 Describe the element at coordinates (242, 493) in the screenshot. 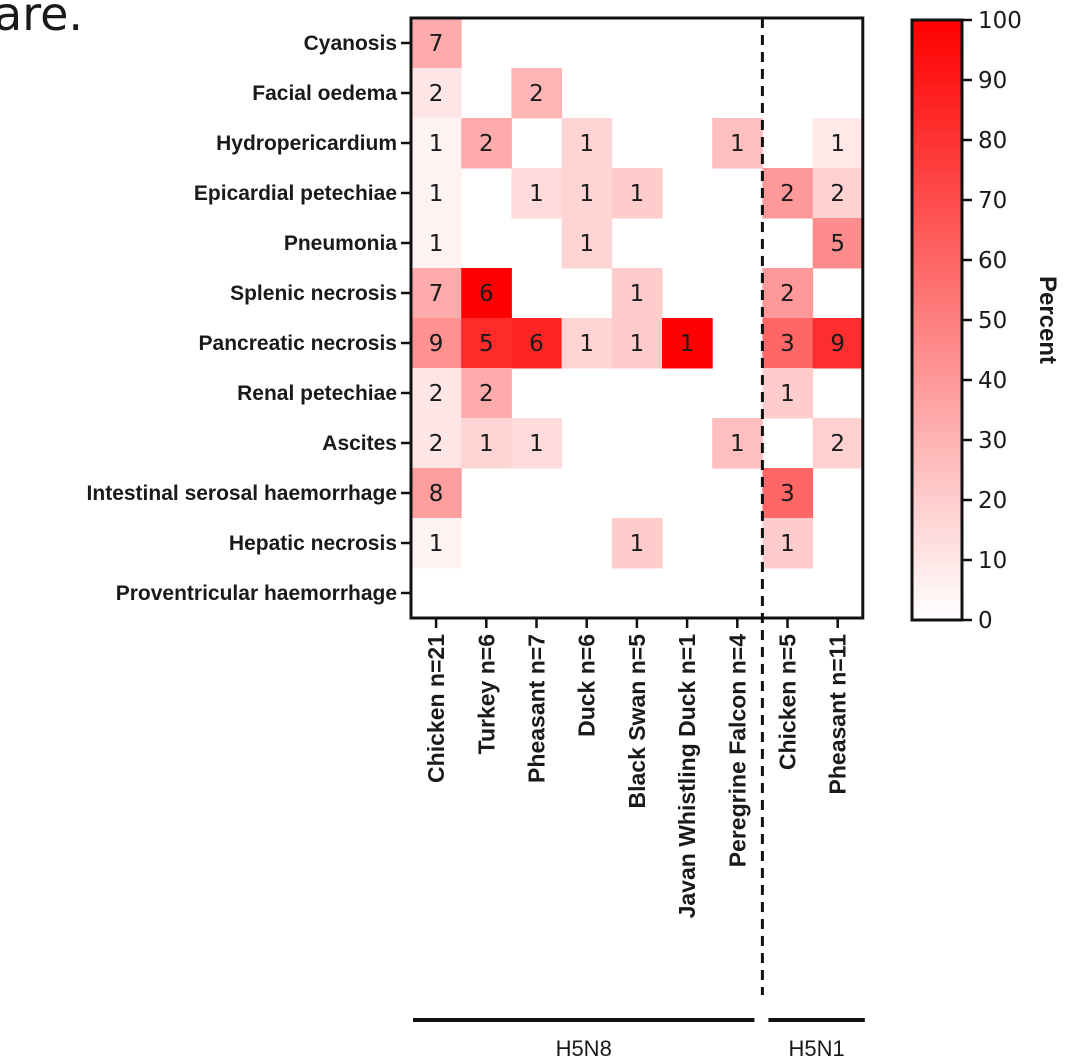

I see `row-label: Intestinal serosal haemorrhage` at that location.